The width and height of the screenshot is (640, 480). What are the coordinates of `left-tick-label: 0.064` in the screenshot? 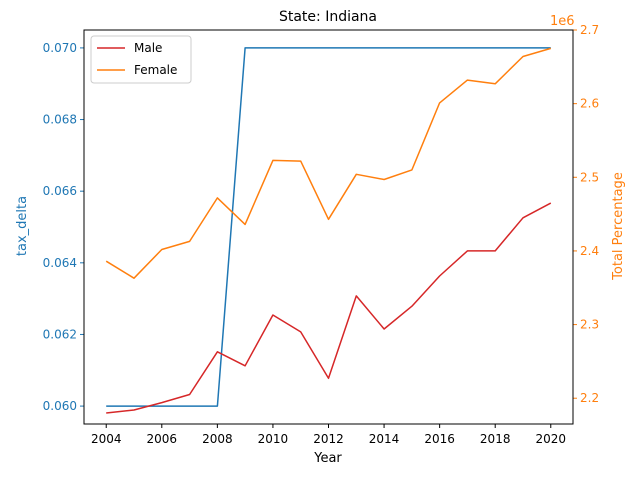 It's located at (60, 263).